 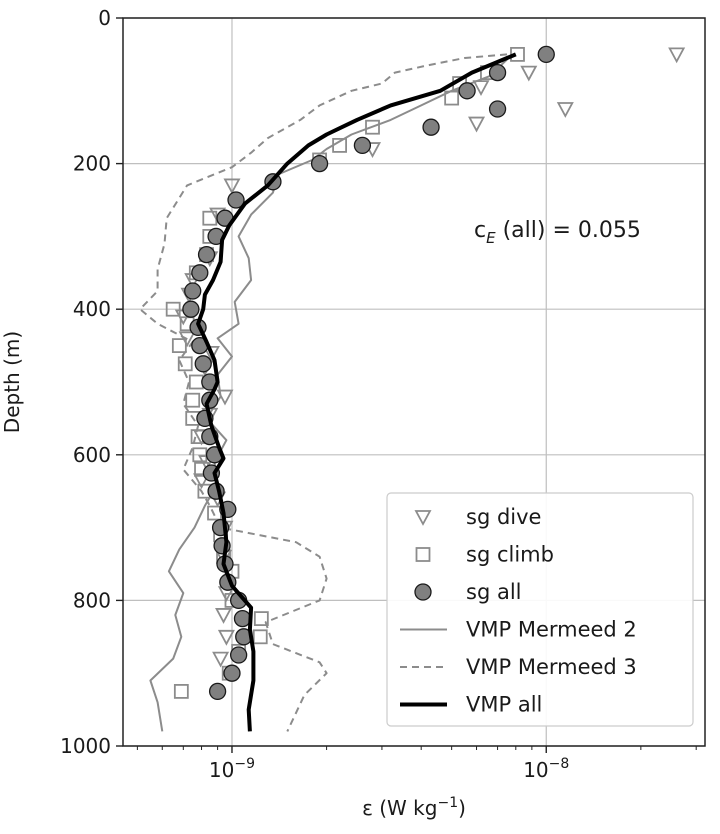 I want to click on x-tick-label: 10⁻⁸, so click(x=546, y=769).